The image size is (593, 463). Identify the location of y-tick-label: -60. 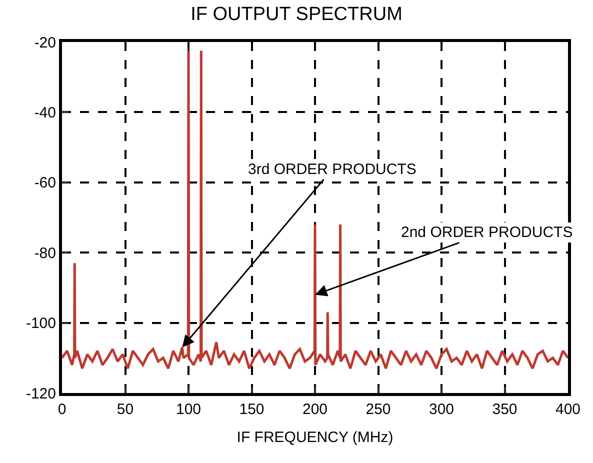
(45, 183).